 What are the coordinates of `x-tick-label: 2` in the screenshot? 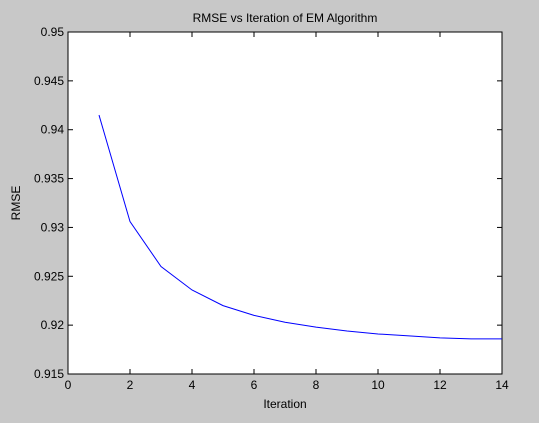 It's located at (130, 385).